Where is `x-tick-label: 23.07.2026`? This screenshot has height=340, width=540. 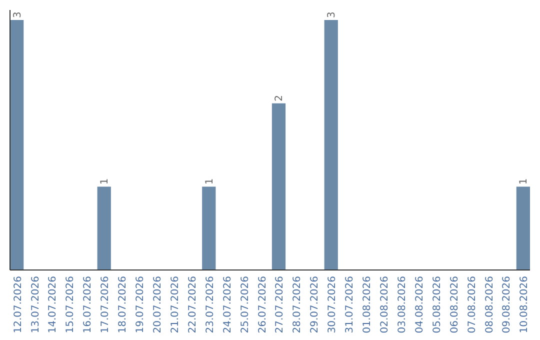 x-tick-label: 23.07.2026 is located at coordinates (210, 305).